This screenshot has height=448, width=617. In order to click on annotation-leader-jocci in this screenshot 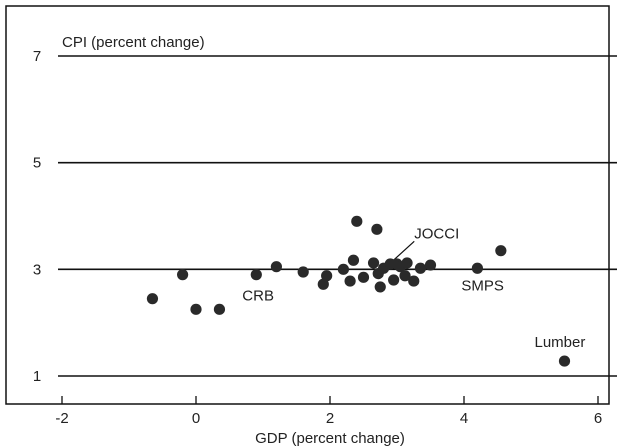, I will do `click(403, 251)`.